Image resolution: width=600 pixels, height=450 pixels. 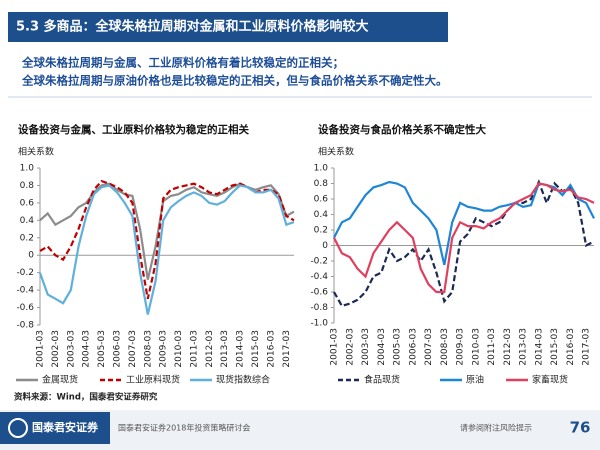 I want to click on source: 资料来源：Wind，国泰君安证券研究, so click(x=86, y=397).